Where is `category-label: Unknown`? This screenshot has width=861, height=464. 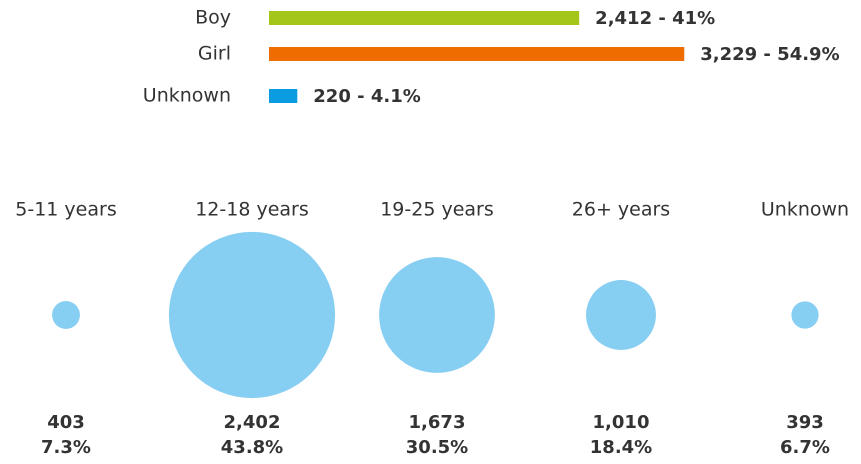 category-label: Unknown is located at coordinates (805, 210).